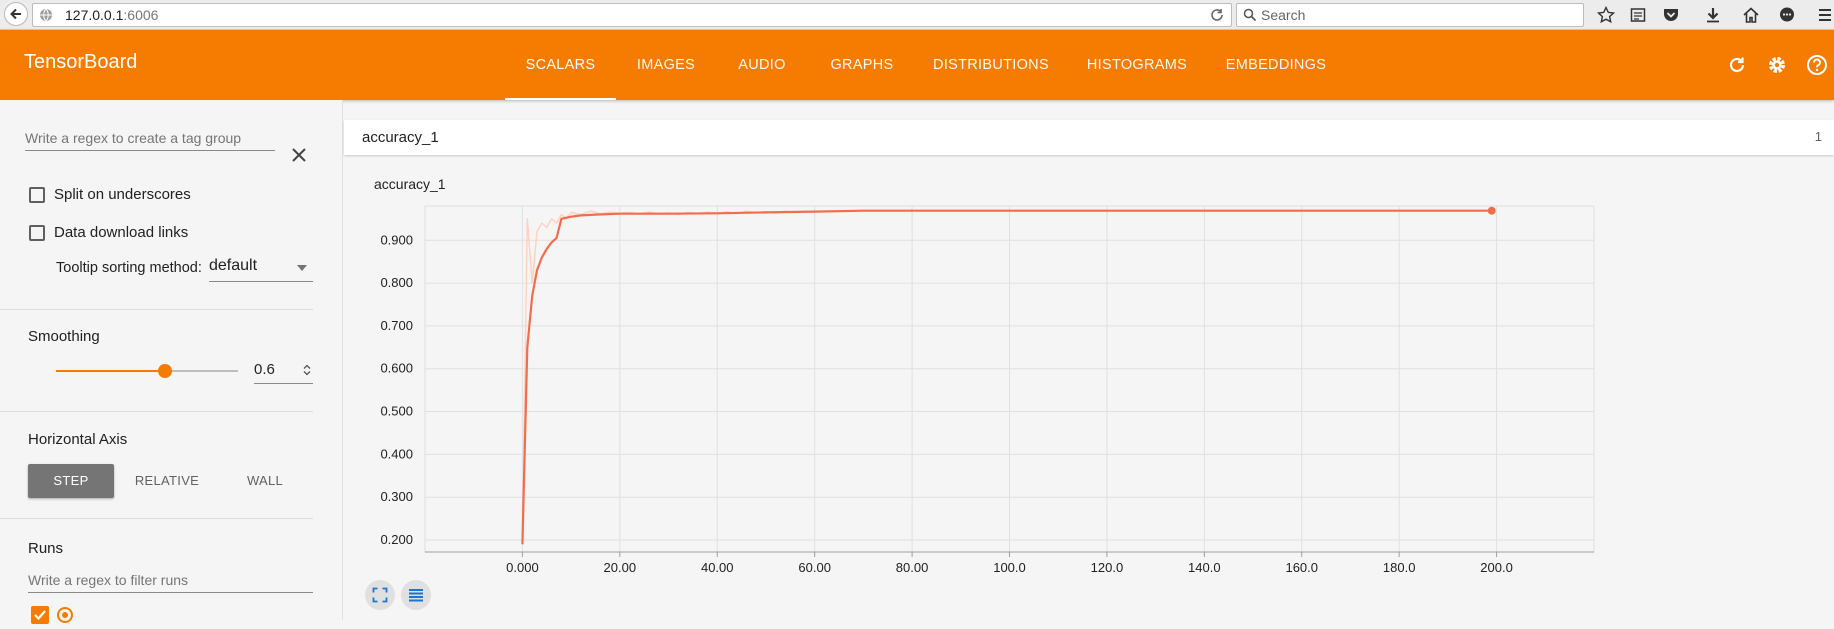 Image resolution: width=1834 pixels, height=629 pixels. Describe the element at coordinates (1824, 15) in the screenshot. I see `hamburger-menu-icon` at that location.